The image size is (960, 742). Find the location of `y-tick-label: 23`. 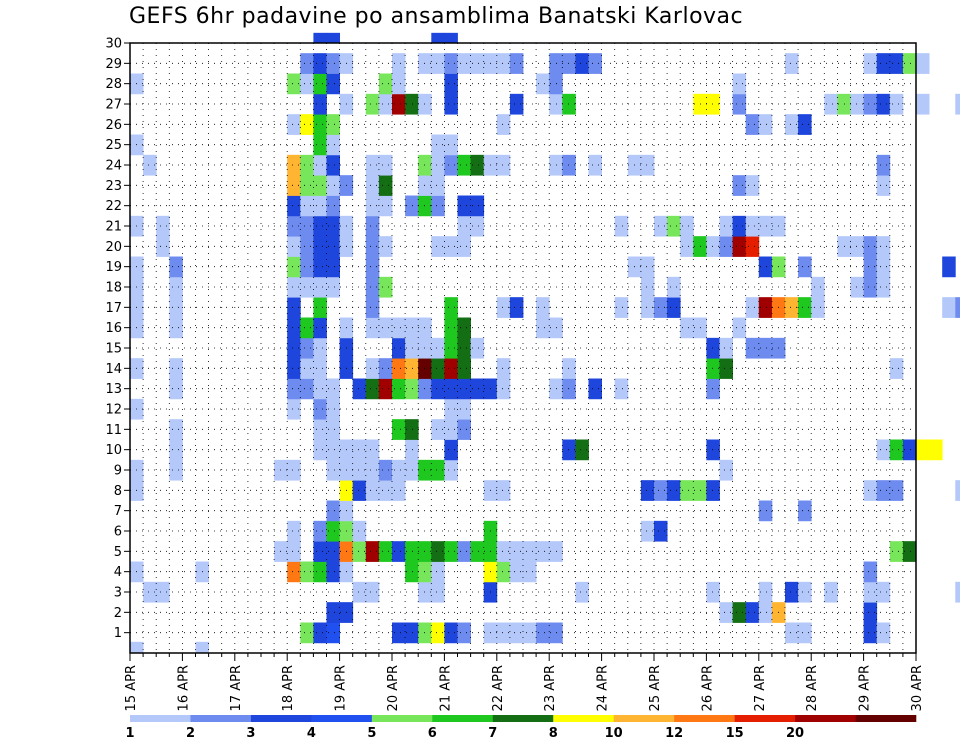

y-tick-label: 23 is located at coordinates (113, 186).